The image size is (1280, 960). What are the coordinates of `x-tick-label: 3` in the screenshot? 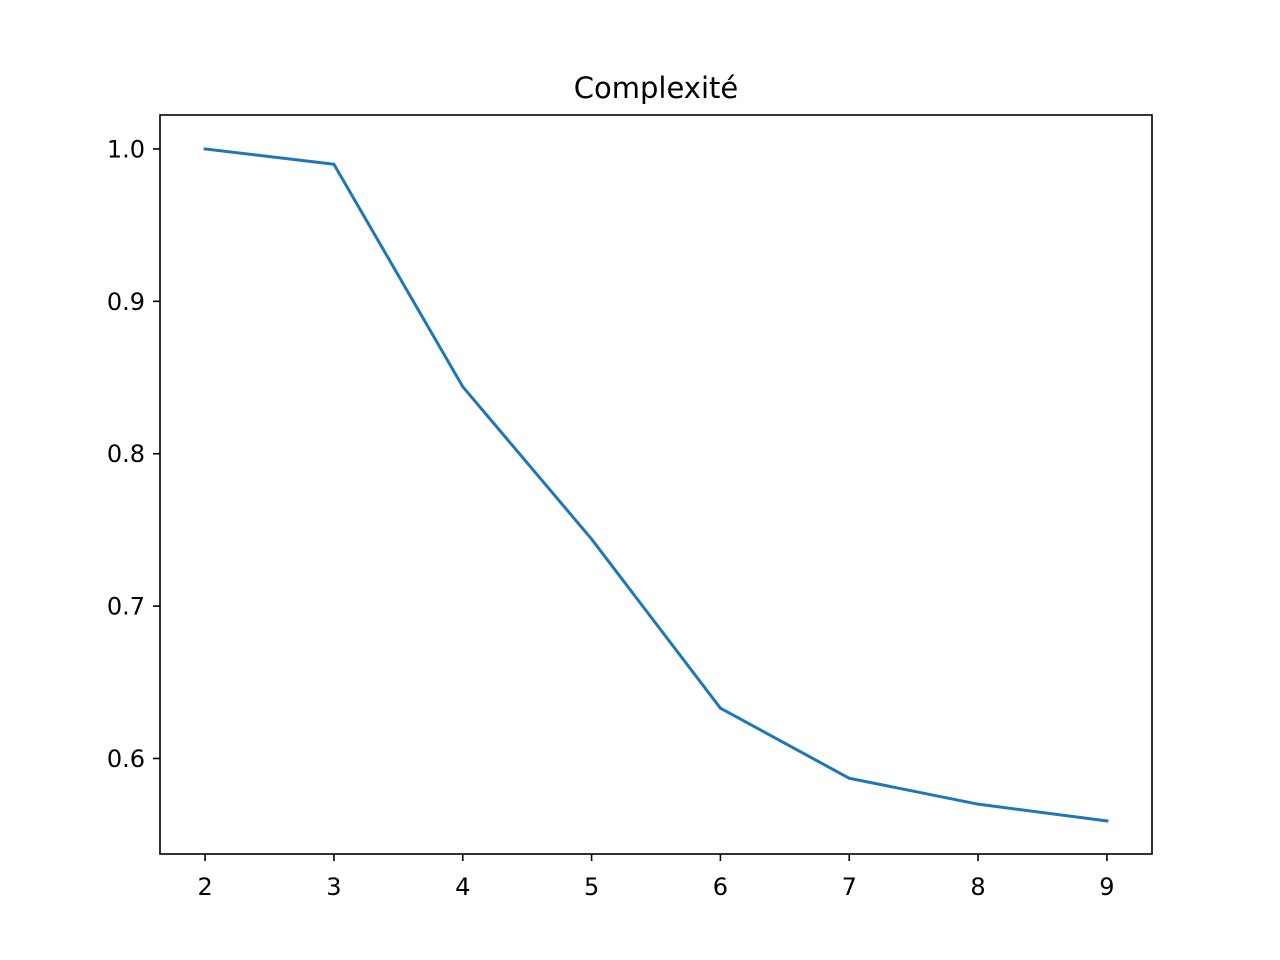 It's located at (333, 887).